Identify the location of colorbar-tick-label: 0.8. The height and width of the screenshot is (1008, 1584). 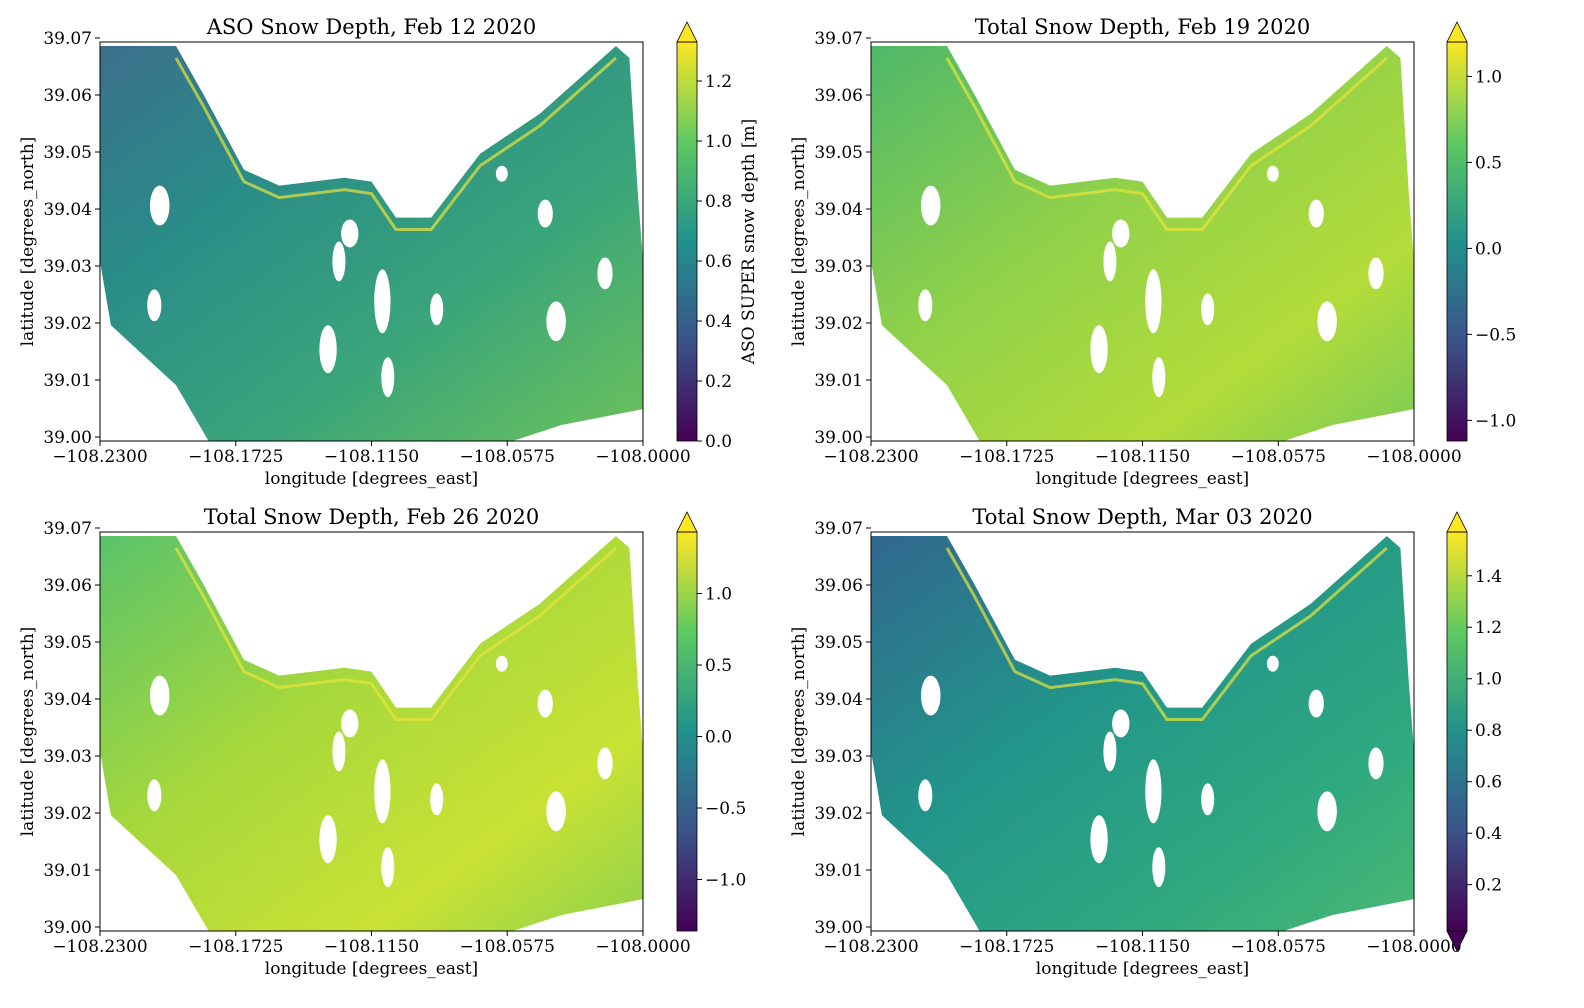
(718, 202).